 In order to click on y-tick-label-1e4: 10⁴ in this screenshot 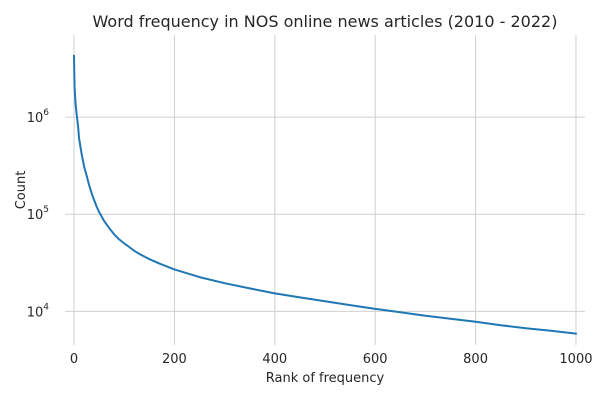, I will do `click(38, 311)`.